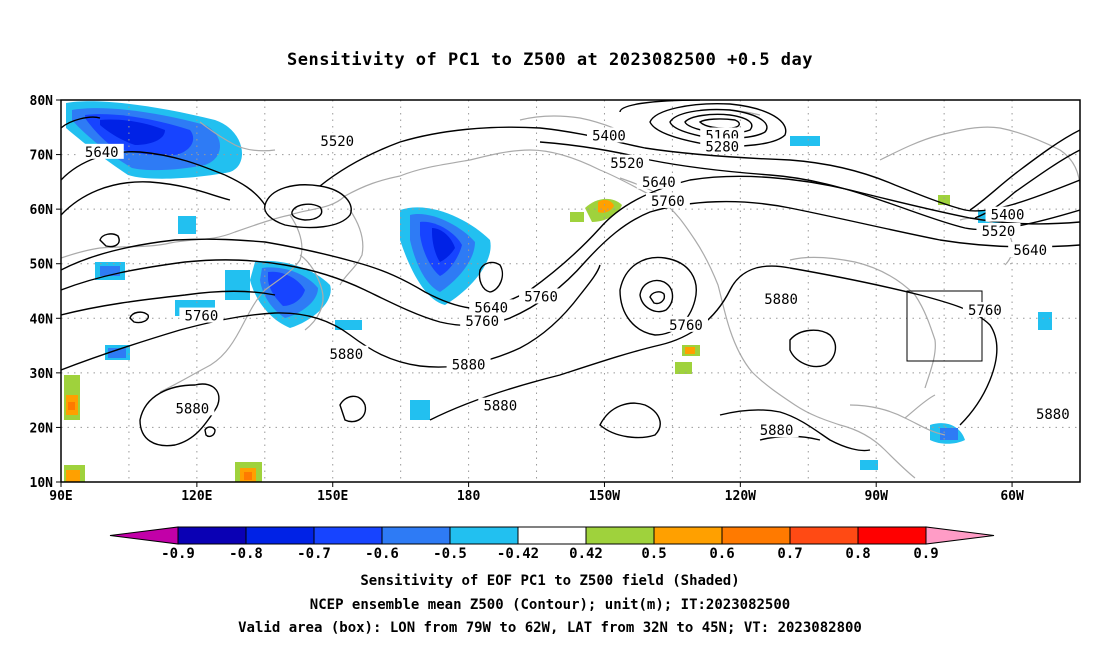  I want to click on lon-tick-label: 150W, so click(604, 496).